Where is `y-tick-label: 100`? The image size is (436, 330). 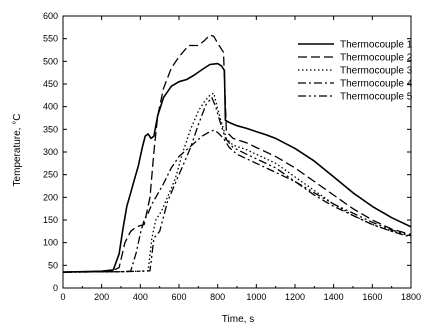 y-tick-label: 100 is located at coordinates (50, 243).